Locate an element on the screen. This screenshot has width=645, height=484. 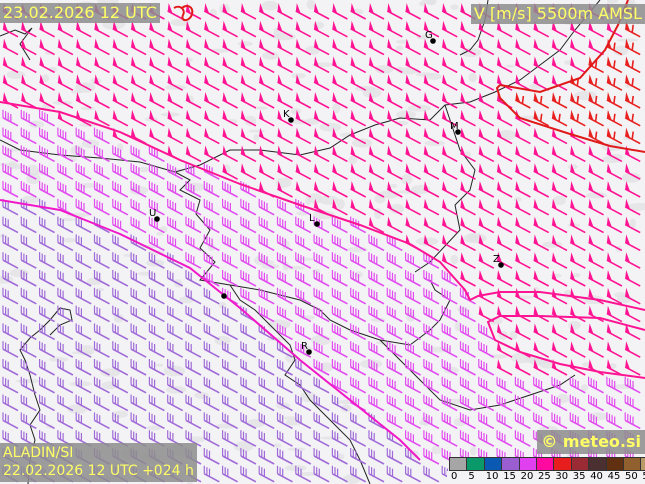
legend-swatch is located at coordinates (545, 464).